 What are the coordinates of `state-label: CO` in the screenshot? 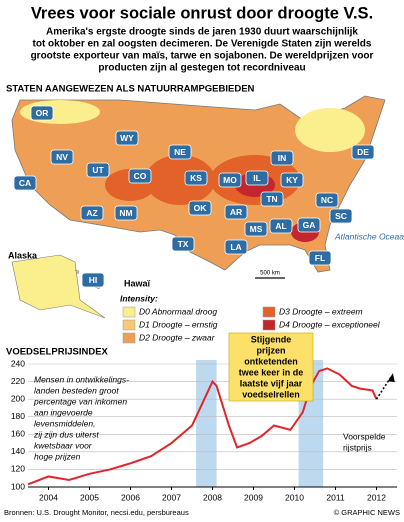 It's located at (140, 176).